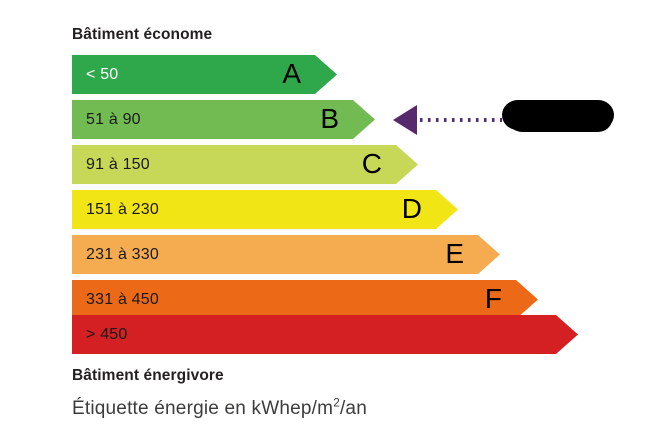  What do you see at coordinates (148, 375) in the screenshot?
I see `caption-energy-hungry-building: Bâtiment énergivore` at bounding box center [148, 375].